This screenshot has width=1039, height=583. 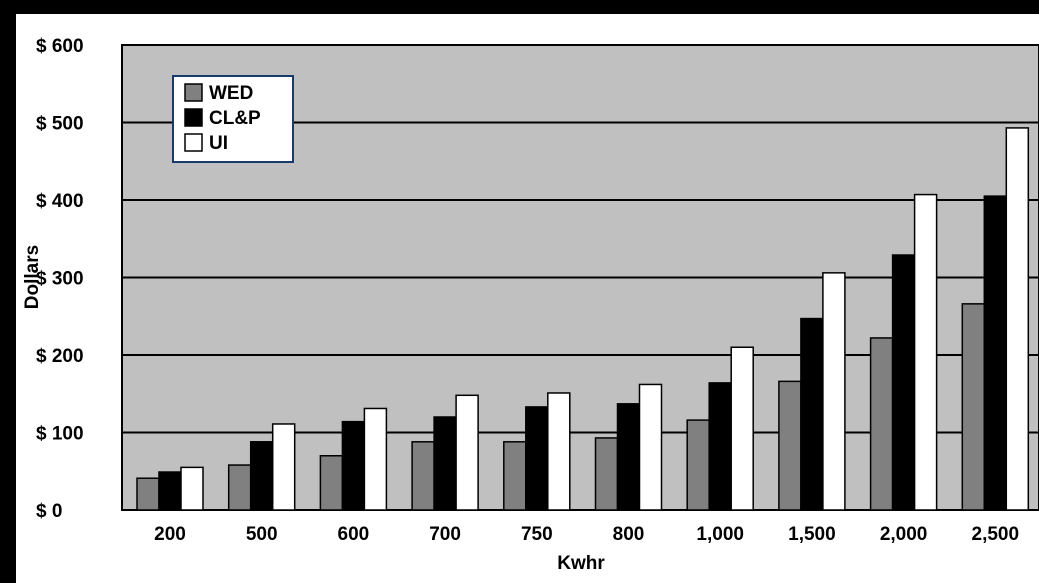 I want to click on bar-ui-2000, so click(x=925, y=352).